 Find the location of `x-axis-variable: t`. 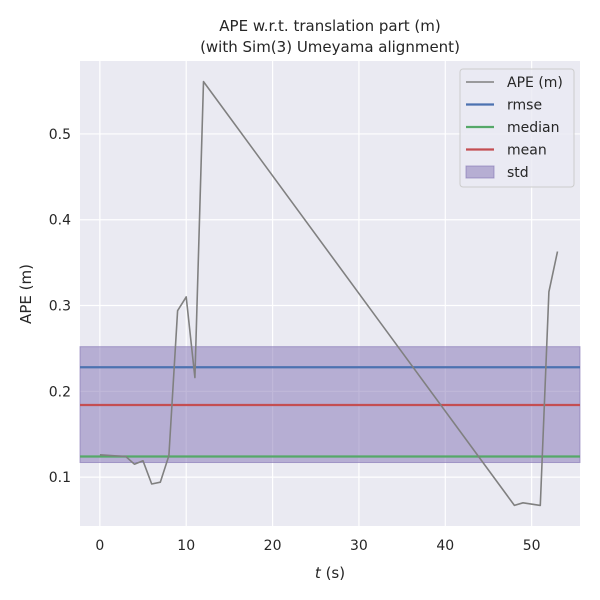

x-axis-variable: t is located at coordinates (318, 573).